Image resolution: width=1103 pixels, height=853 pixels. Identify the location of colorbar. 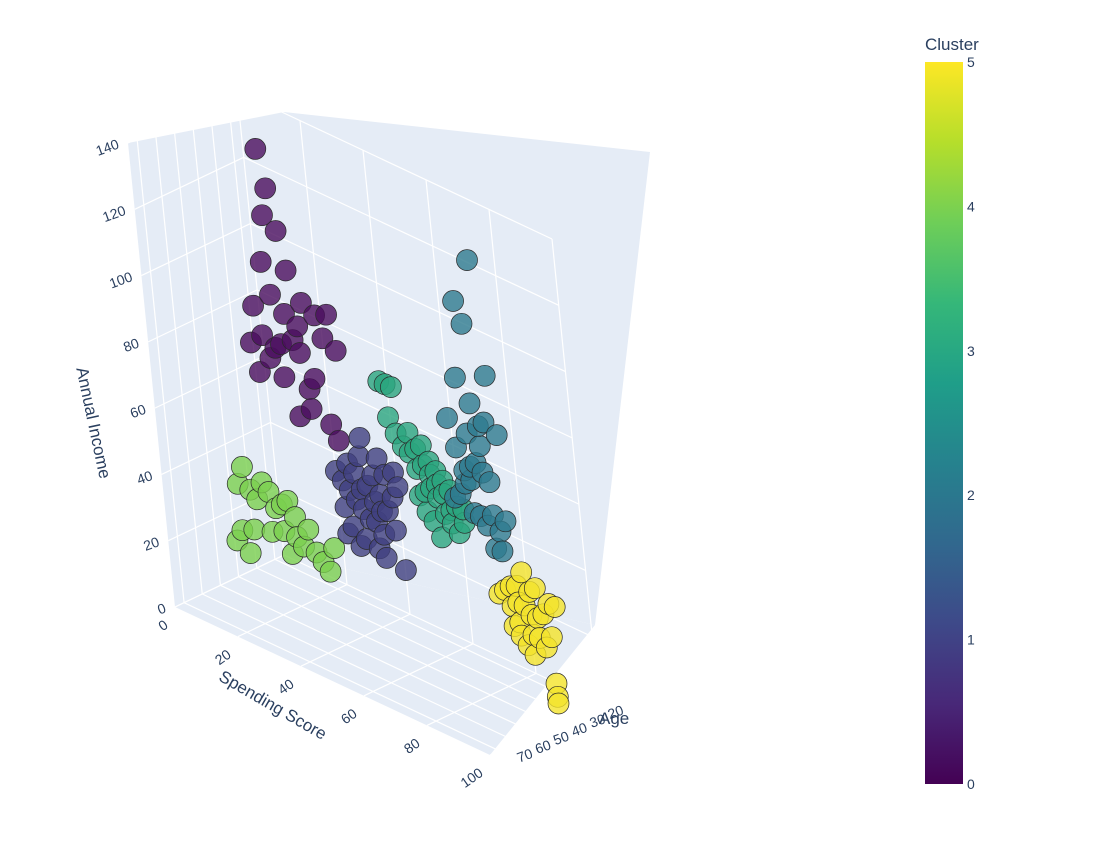
(944, 423).